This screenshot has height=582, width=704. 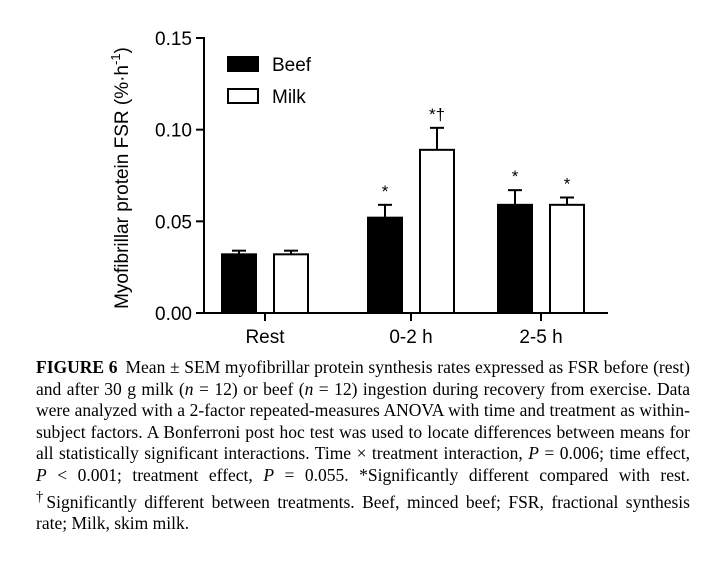 I want to click on y-tick-label: 0.00, so click(x=173, y=314).